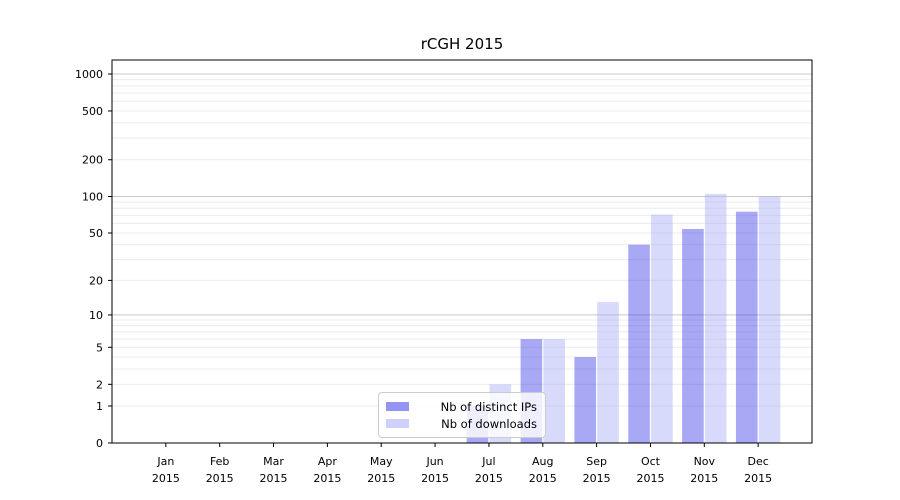 This screenshot has height=500, width=900. What do you see at coordinates (488, 406) in the screenshot?
I see `legend-label-distinct-ips: Nb of distinct IPs` at bounding box center [488, 406].